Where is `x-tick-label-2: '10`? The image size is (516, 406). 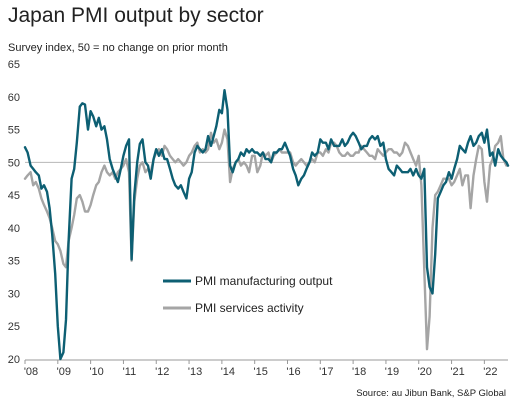 x-tick-label-2: '10 is located at coordinates (96, 372).